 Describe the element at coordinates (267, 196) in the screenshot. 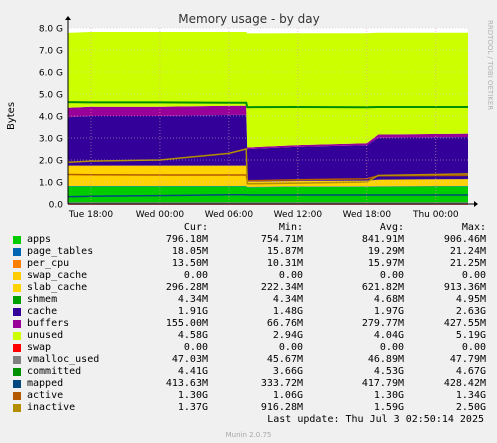

I see `line-mapped` at that location.